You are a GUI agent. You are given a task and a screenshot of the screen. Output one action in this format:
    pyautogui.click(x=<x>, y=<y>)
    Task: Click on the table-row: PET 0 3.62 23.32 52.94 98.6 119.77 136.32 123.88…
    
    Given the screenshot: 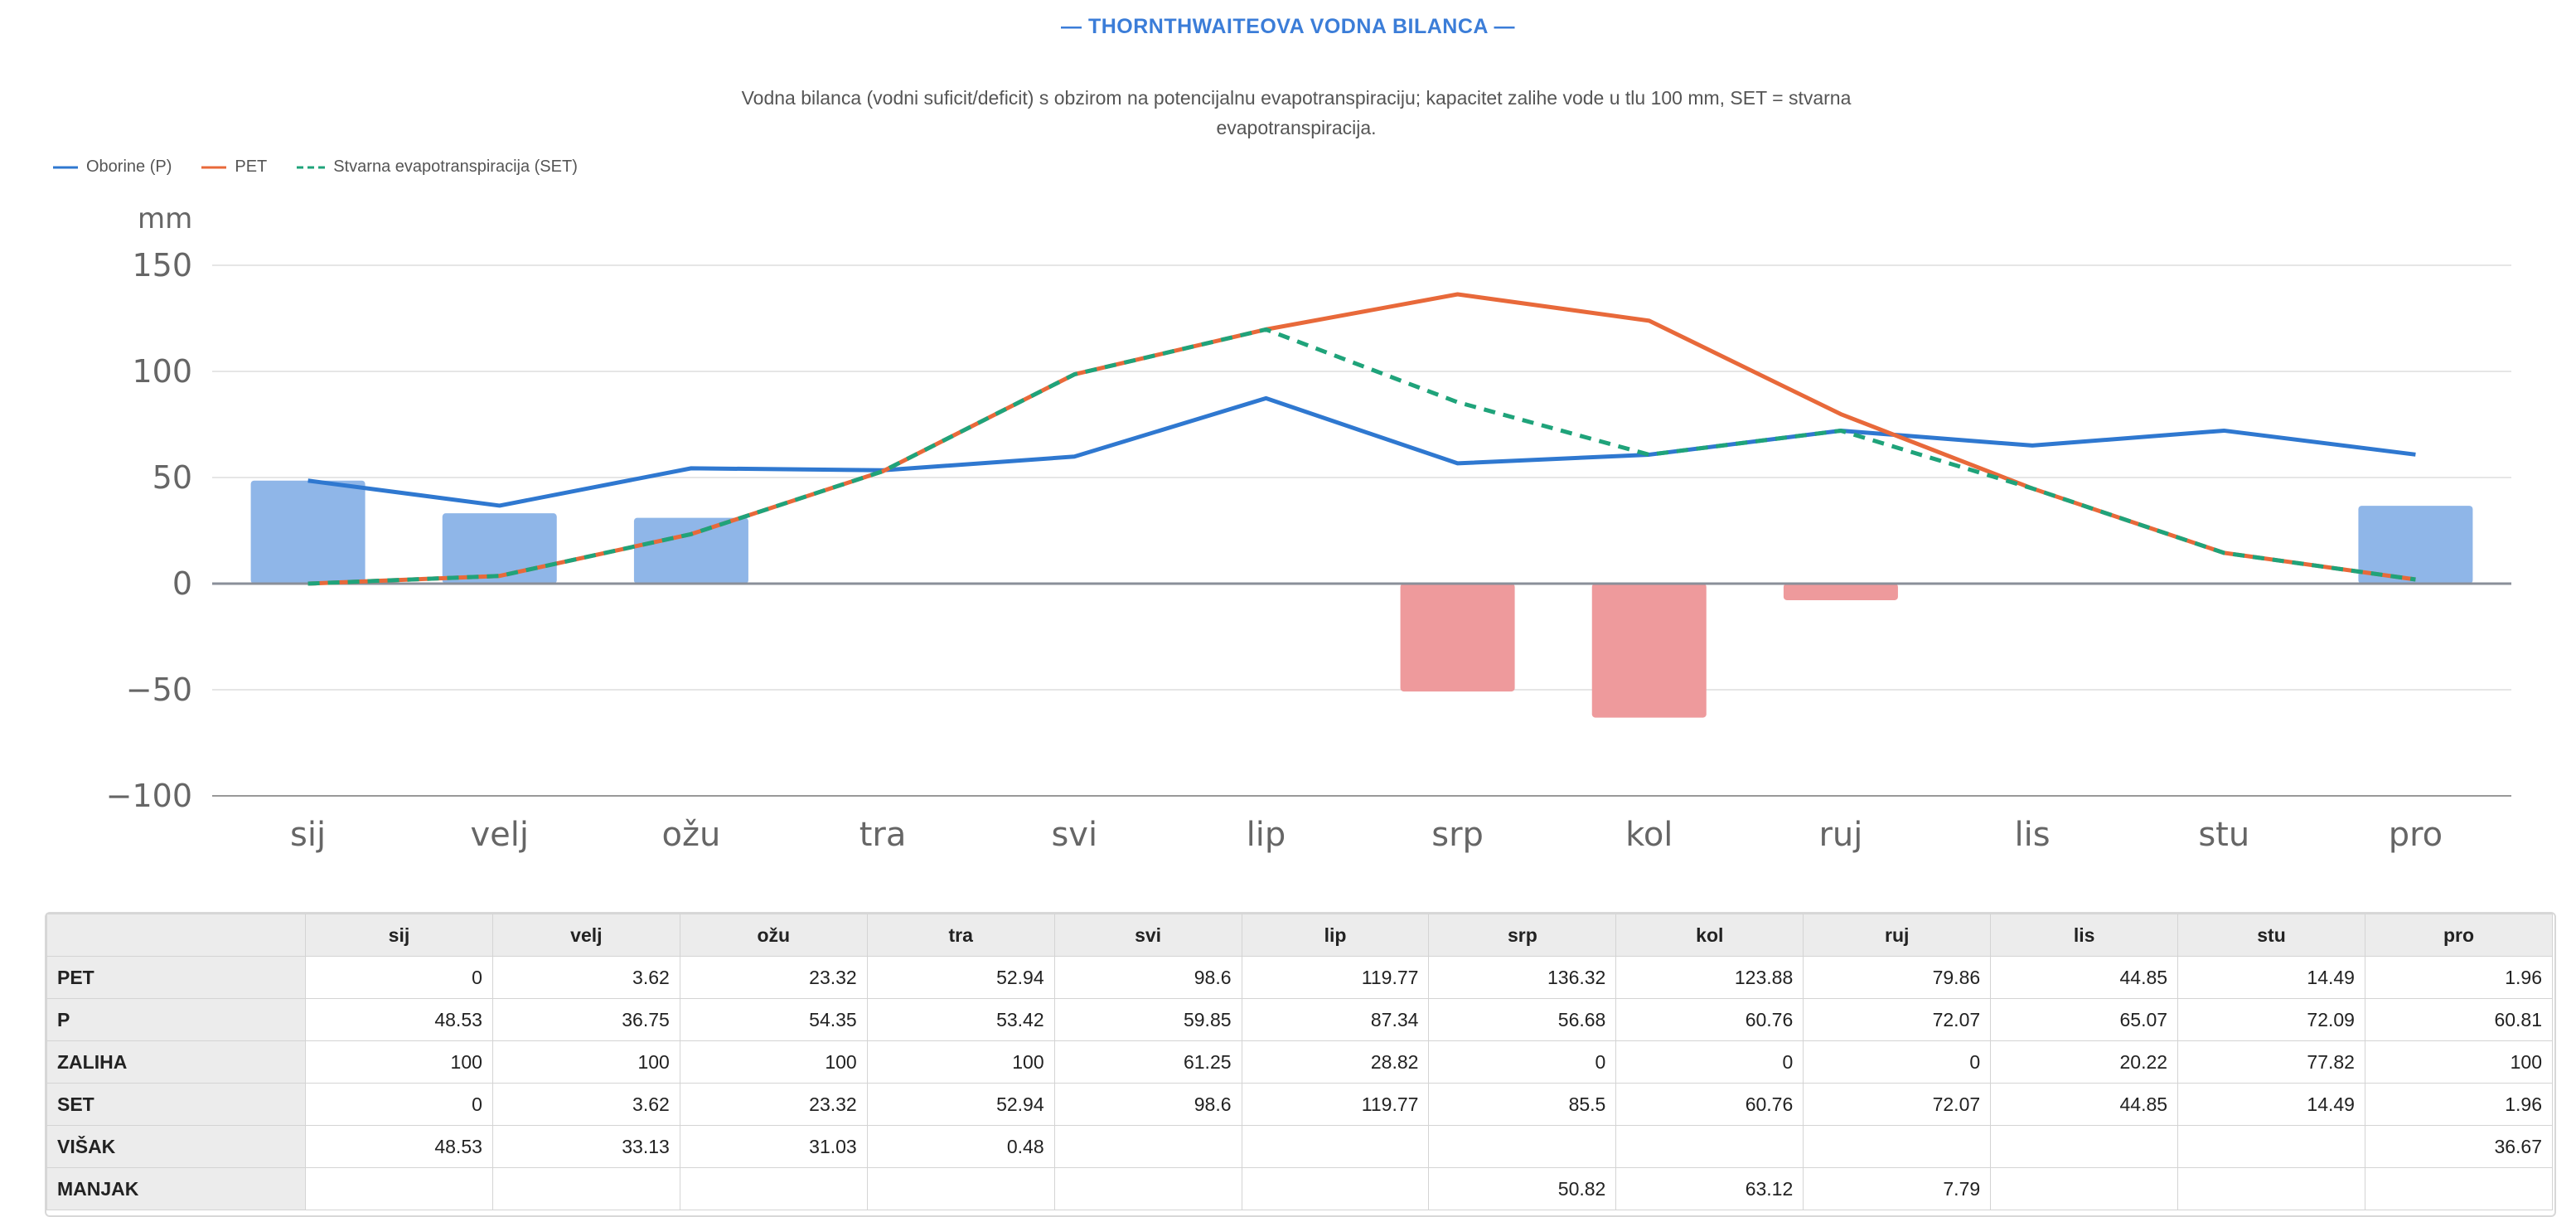 What is the action you would take?
    pyautogui.click(x=1300, y=977)
    